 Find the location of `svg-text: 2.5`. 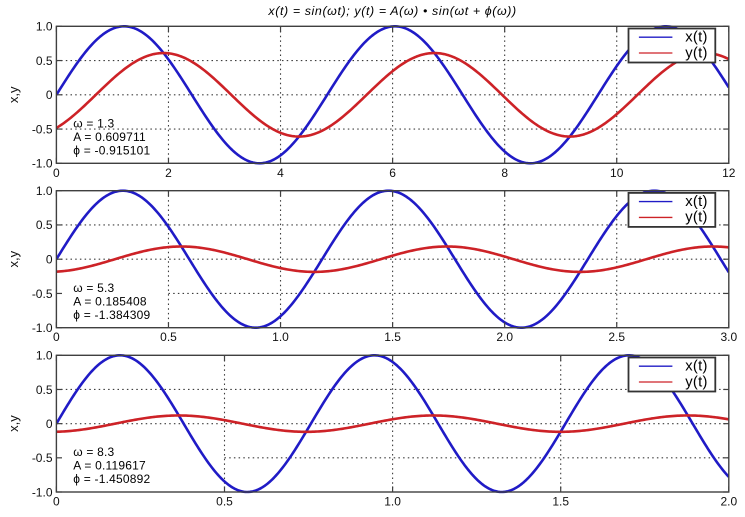

svg-text: 2.5 is located at coordinates (616, 337).